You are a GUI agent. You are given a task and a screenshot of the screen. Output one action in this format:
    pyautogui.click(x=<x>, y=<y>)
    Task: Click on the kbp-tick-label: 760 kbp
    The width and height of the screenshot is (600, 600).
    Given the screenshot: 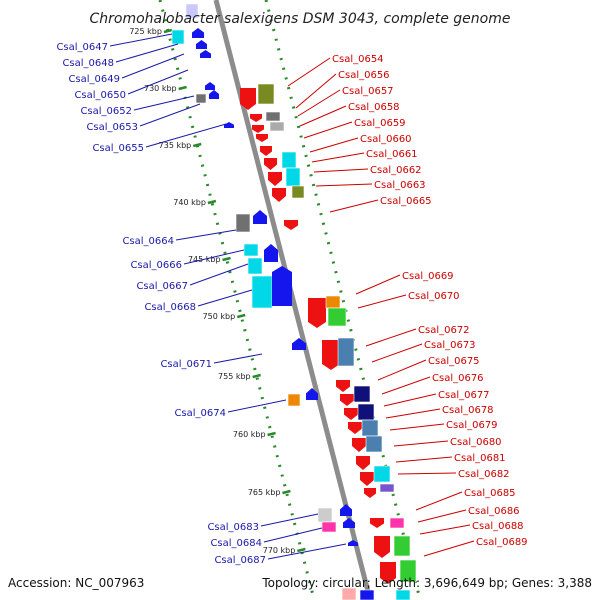 What is the action you would take?
    pyautogui.click(x=249, y=434)
    